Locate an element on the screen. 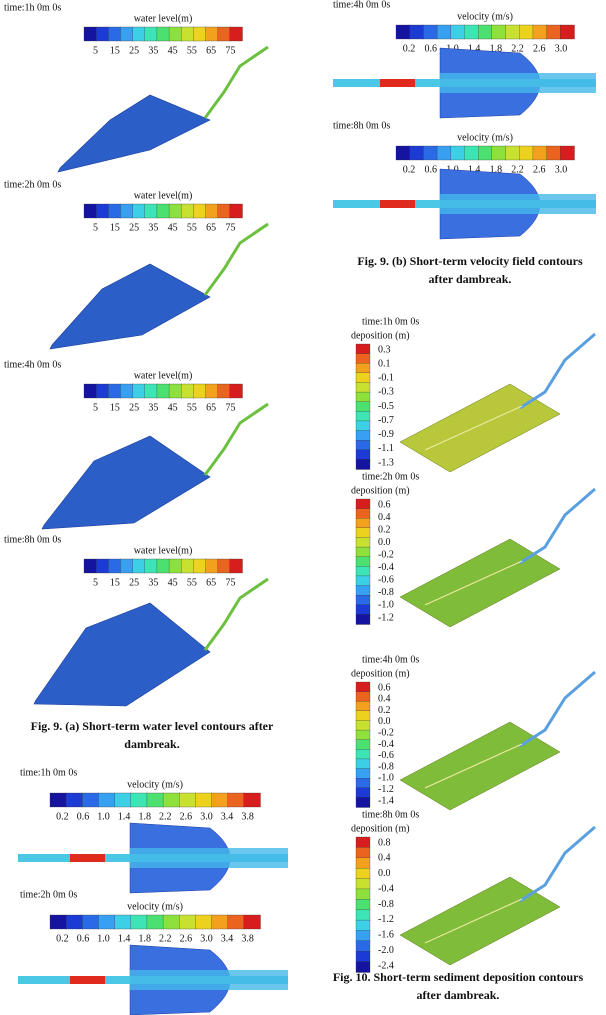 The width and height of the screenshot is (606, 1015). colorbar-tick-label: 1.8 is located at coordinates (144, 816).